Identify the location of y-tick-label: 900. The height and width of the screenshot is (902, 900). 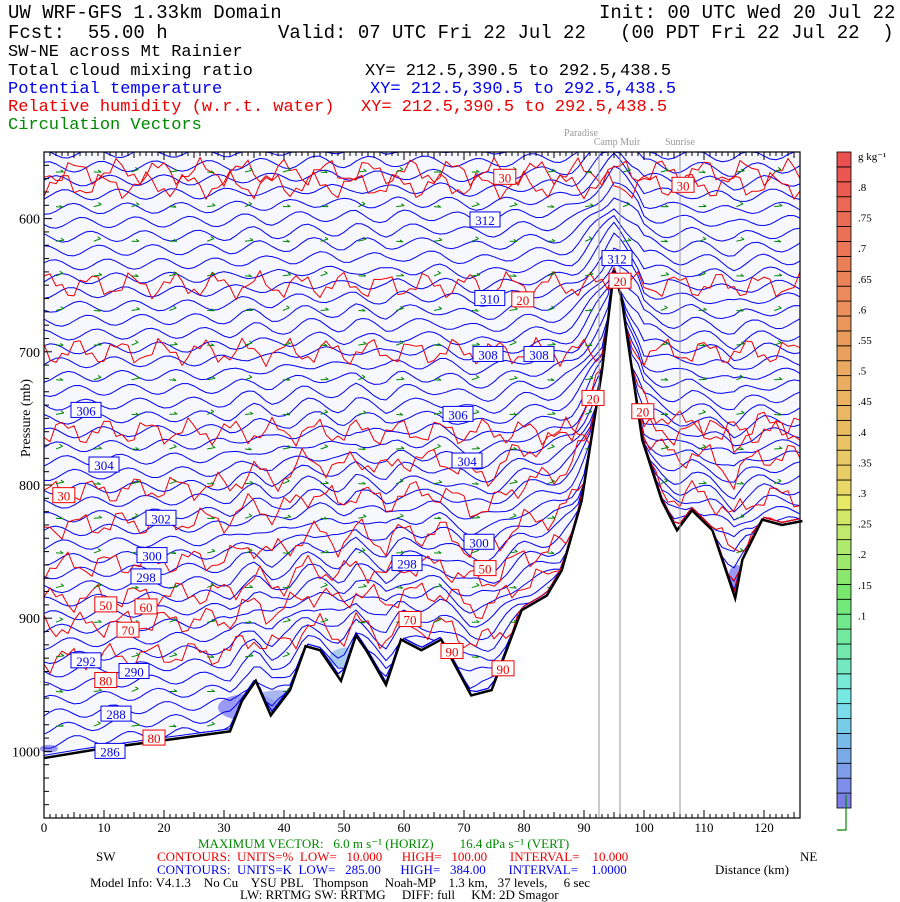
(29, 619).